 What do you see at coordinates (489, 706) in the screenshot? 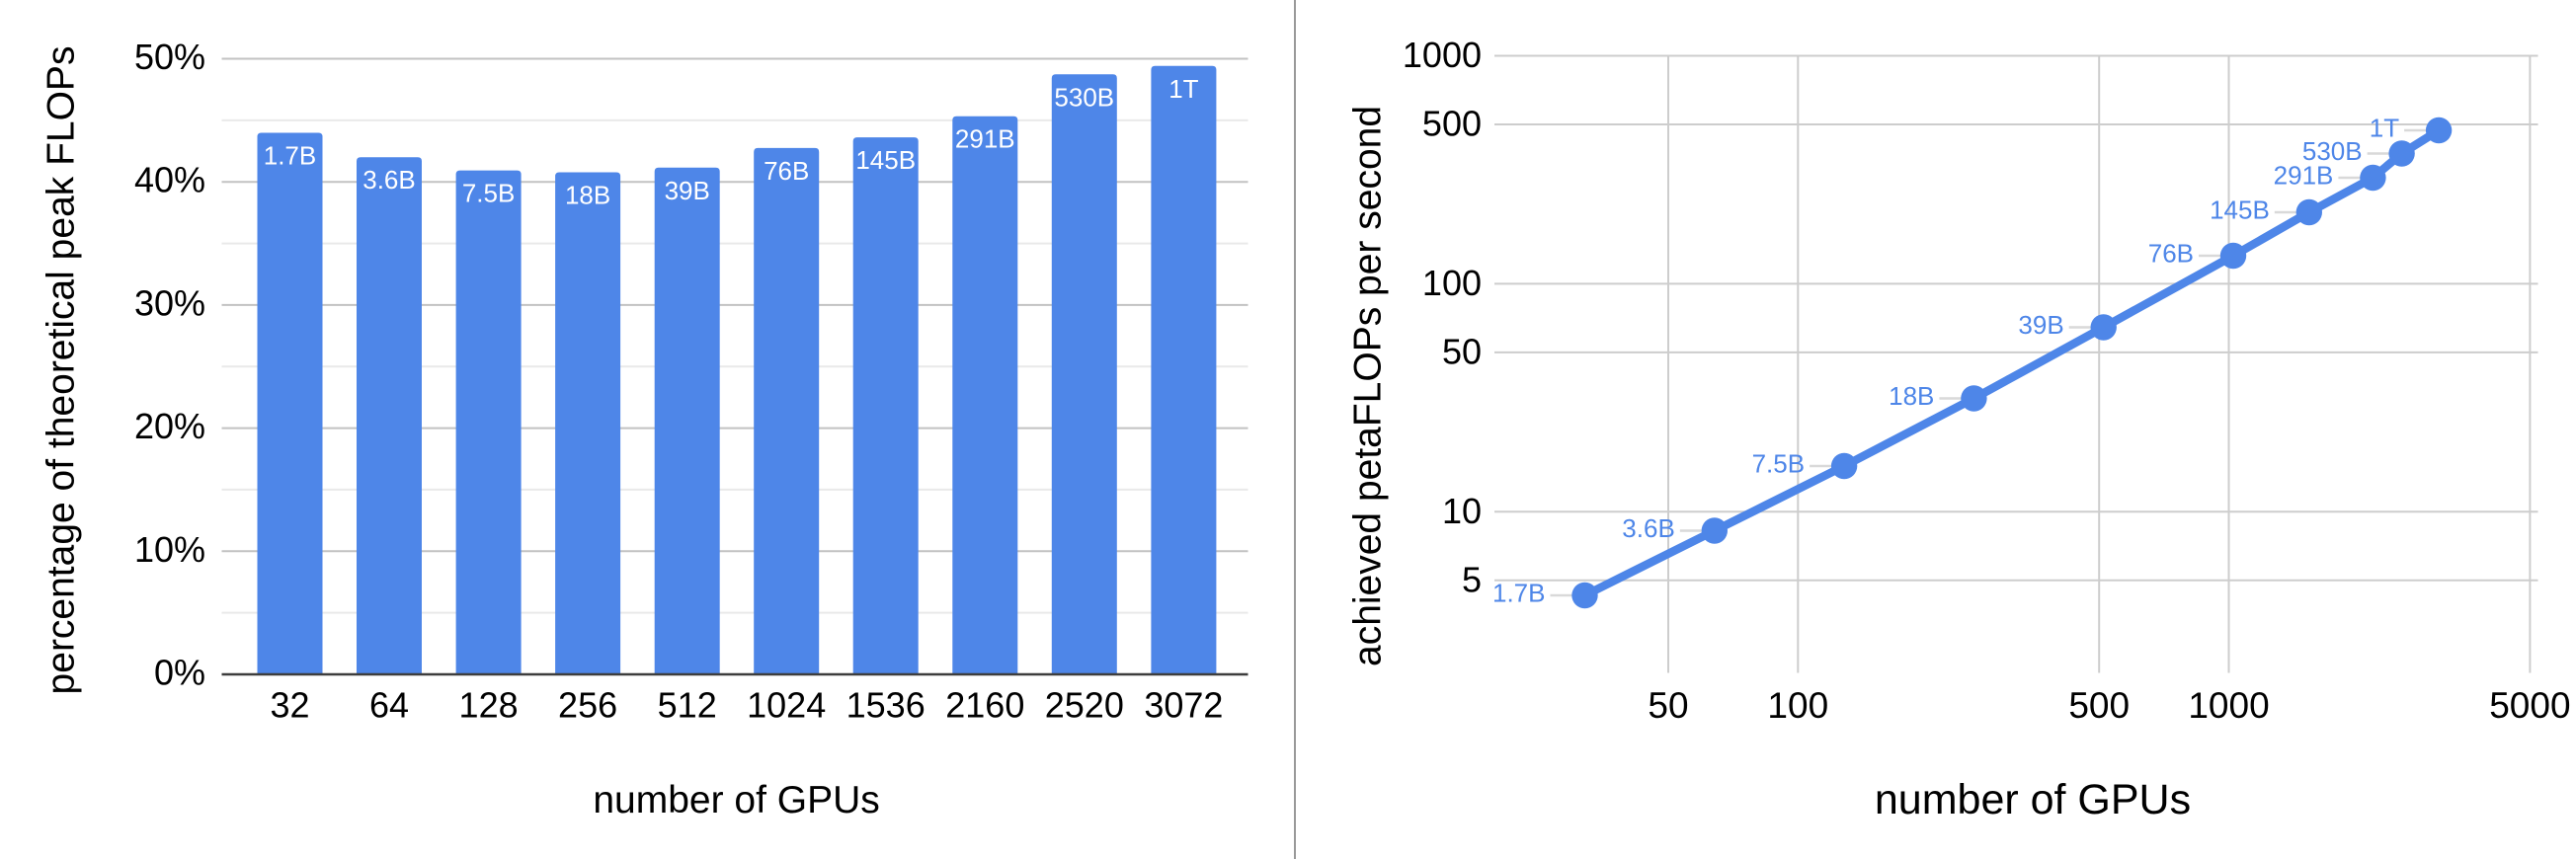
I see `svg-text: 128` at bounding box center [489, 706].